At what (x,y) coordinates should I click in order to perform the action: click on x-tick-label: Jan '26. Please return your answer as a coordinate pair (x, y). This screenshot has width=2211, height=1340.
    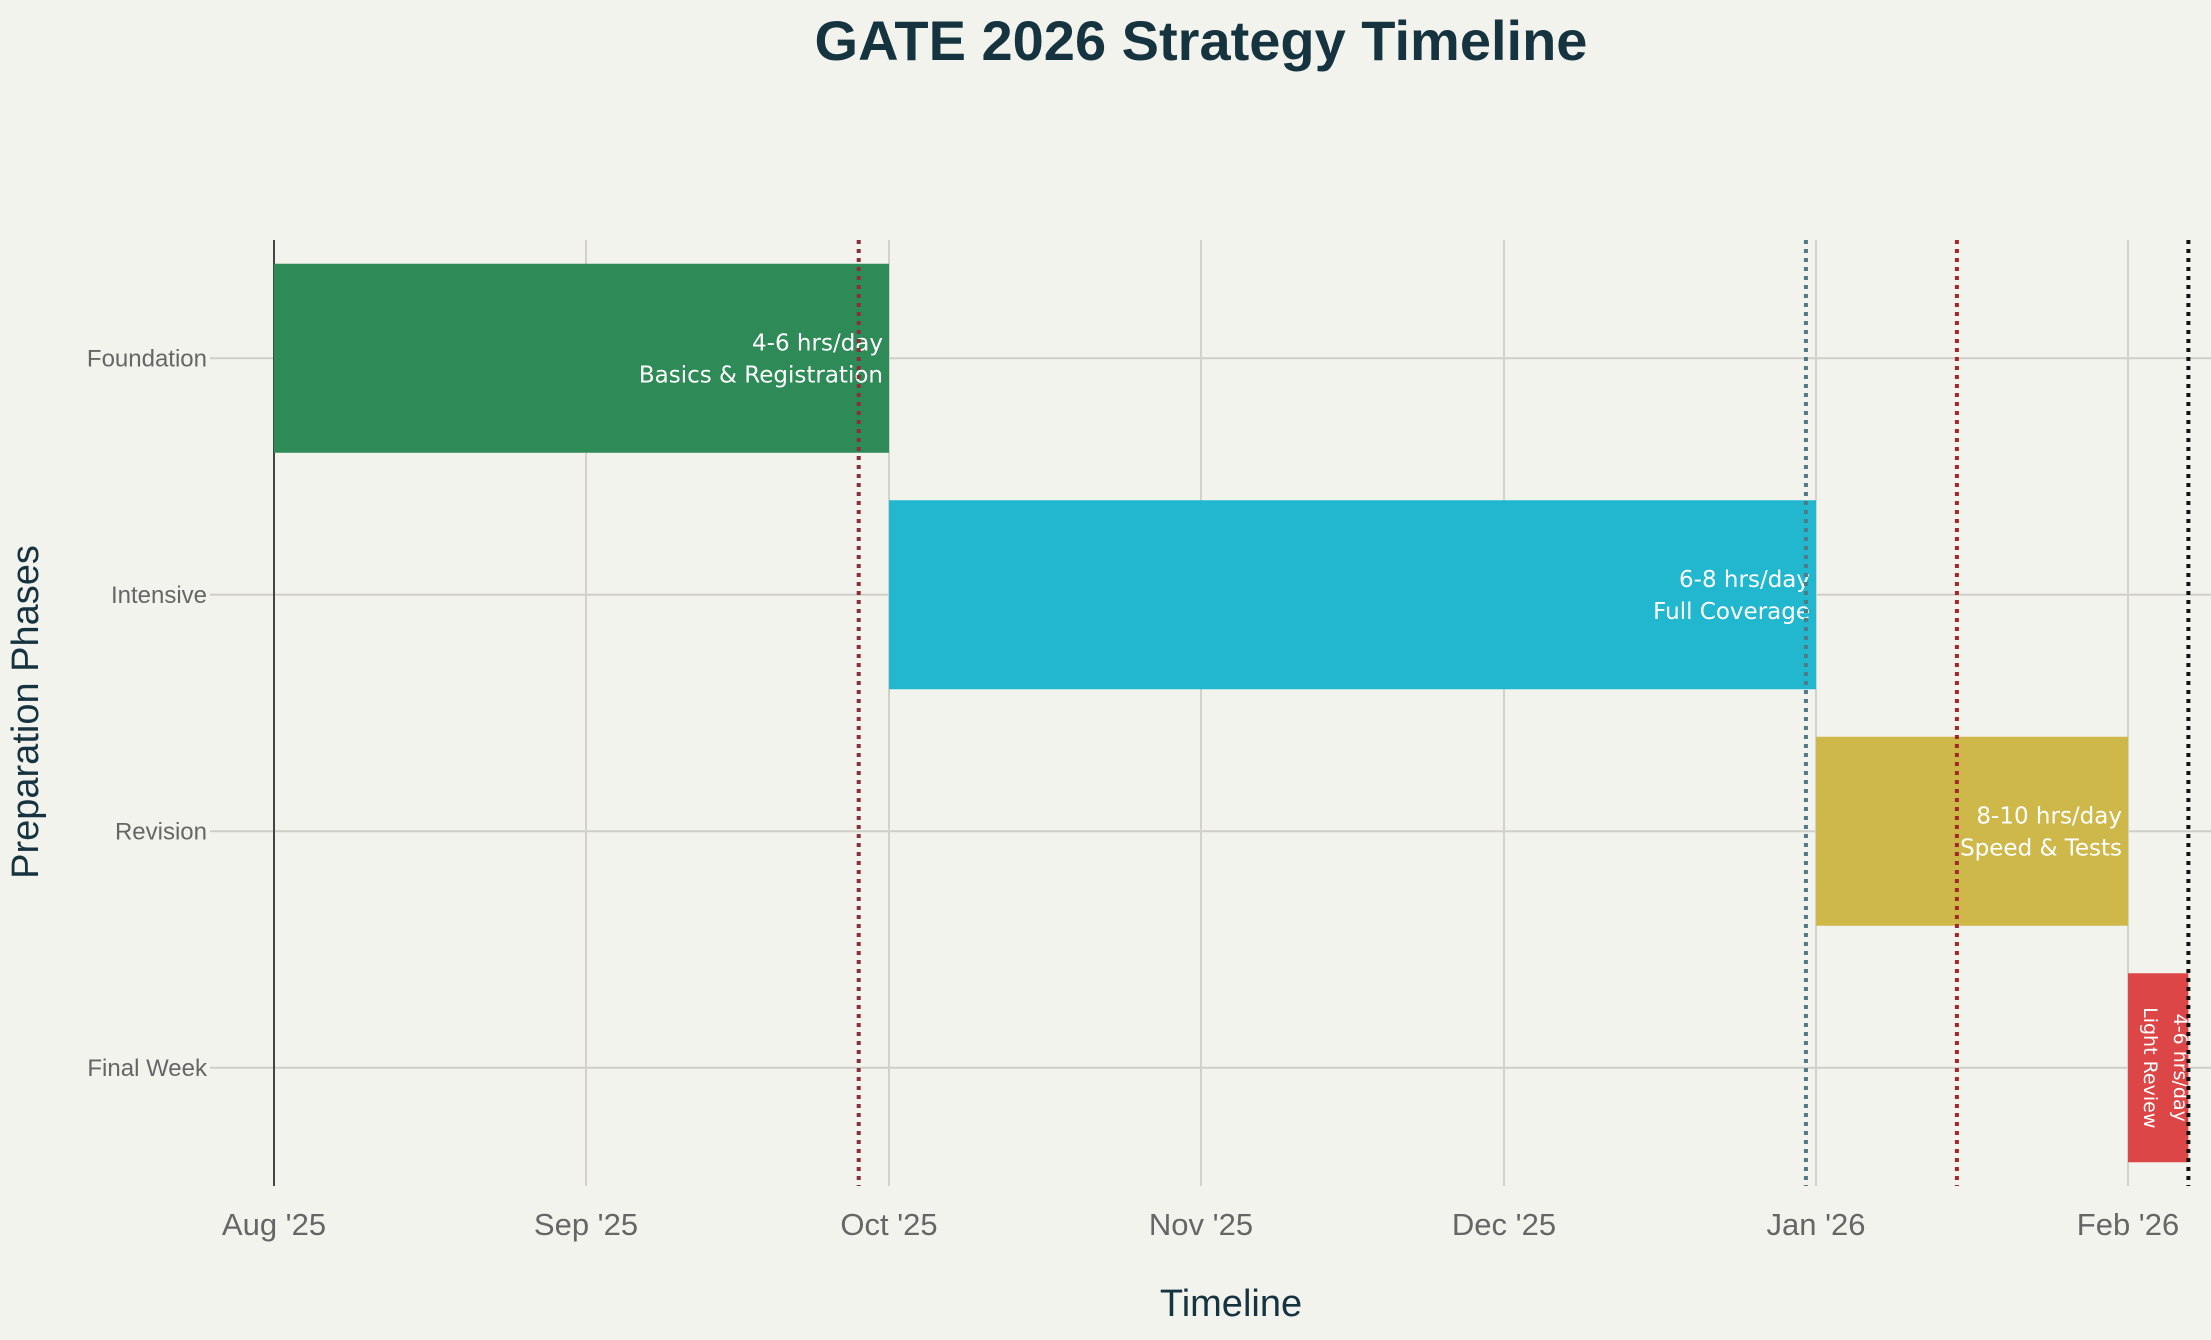
    Looking at the image, I should click on (1816, 1224).